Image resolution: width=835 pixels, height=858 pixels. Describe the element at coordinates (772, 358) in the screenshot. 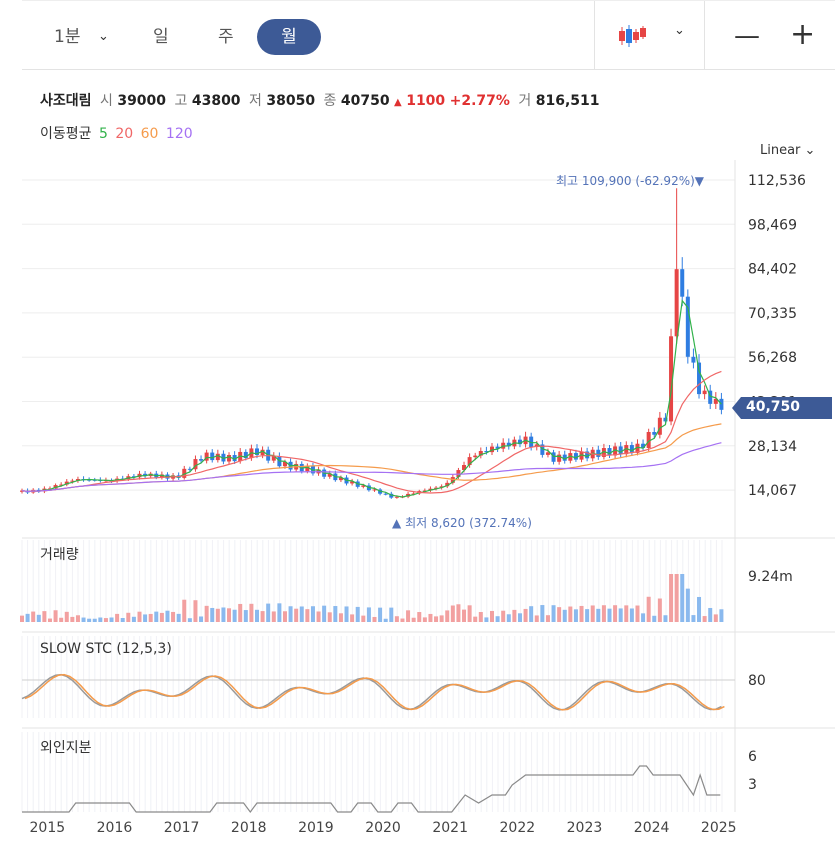

I see `y-tick-label: 56,268` at that location.